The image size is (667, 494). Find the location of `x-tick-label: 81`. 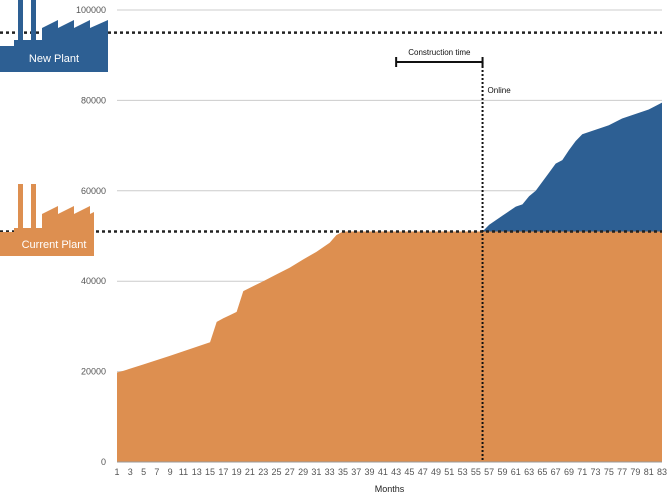

x-tick-label: 81 is located at coordinates (649, 472).